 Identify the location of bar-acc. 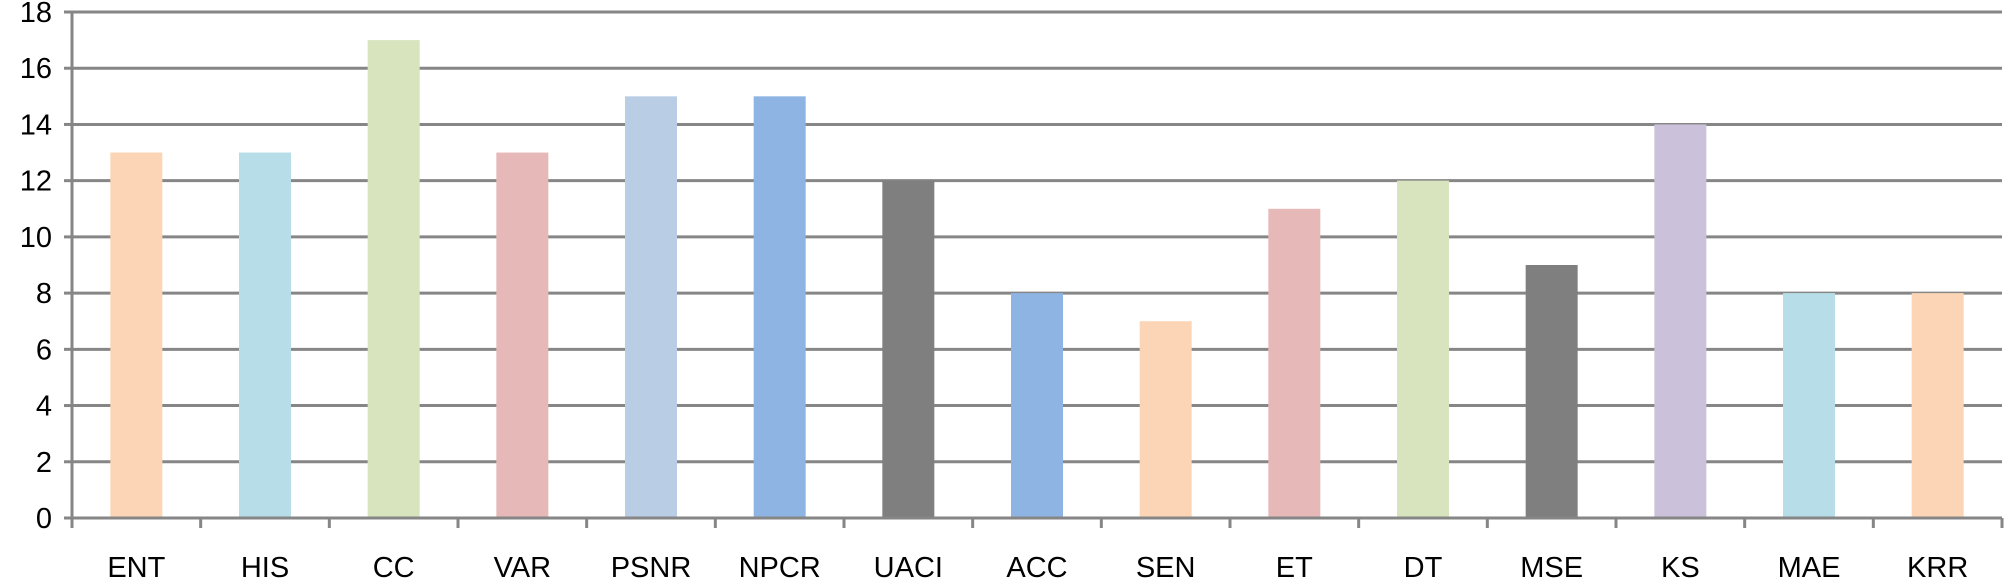
(1037, 405).